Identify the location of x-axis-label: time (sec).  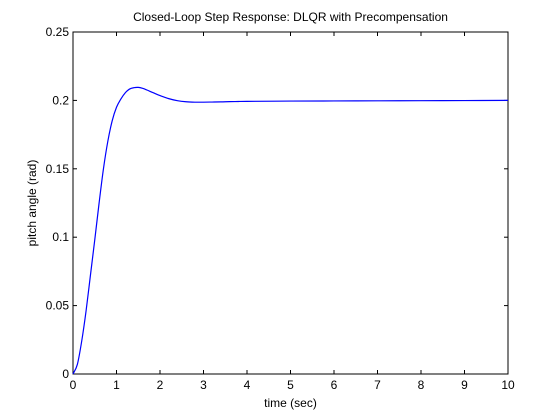
(290, 403).